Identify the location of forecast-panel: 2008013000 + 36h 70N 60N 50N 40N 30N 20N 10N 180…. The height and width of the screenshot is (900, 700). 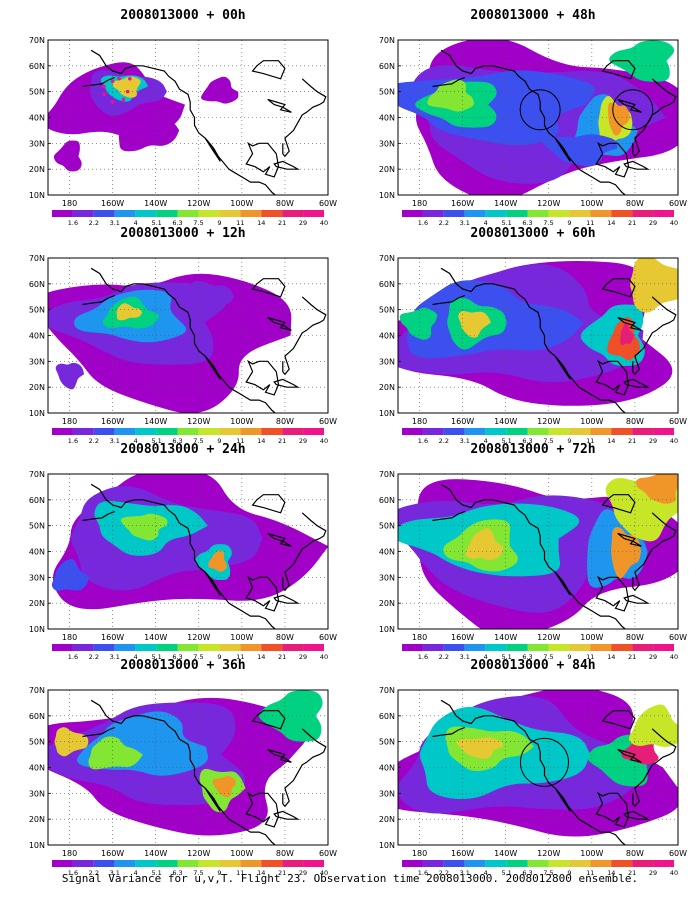
(183, 767).